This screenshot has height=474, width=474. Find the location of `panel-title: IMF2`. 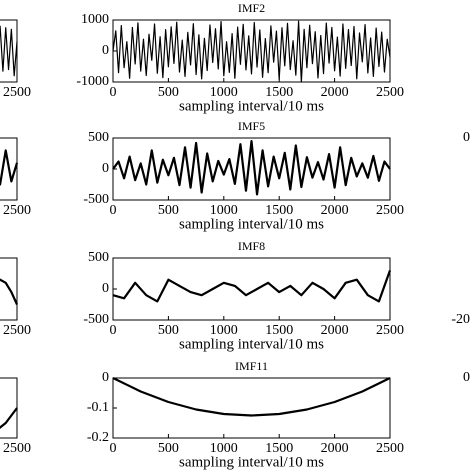

panel-title: IMF2 is located at coordinates (251, 8).